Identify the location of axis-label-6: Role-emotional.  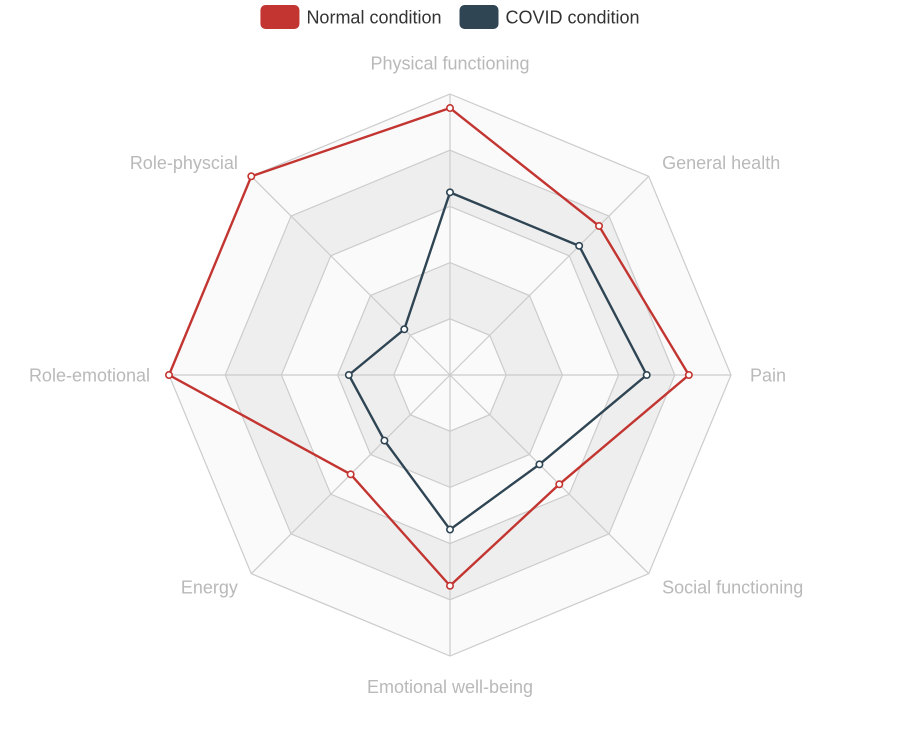
(89, 375).